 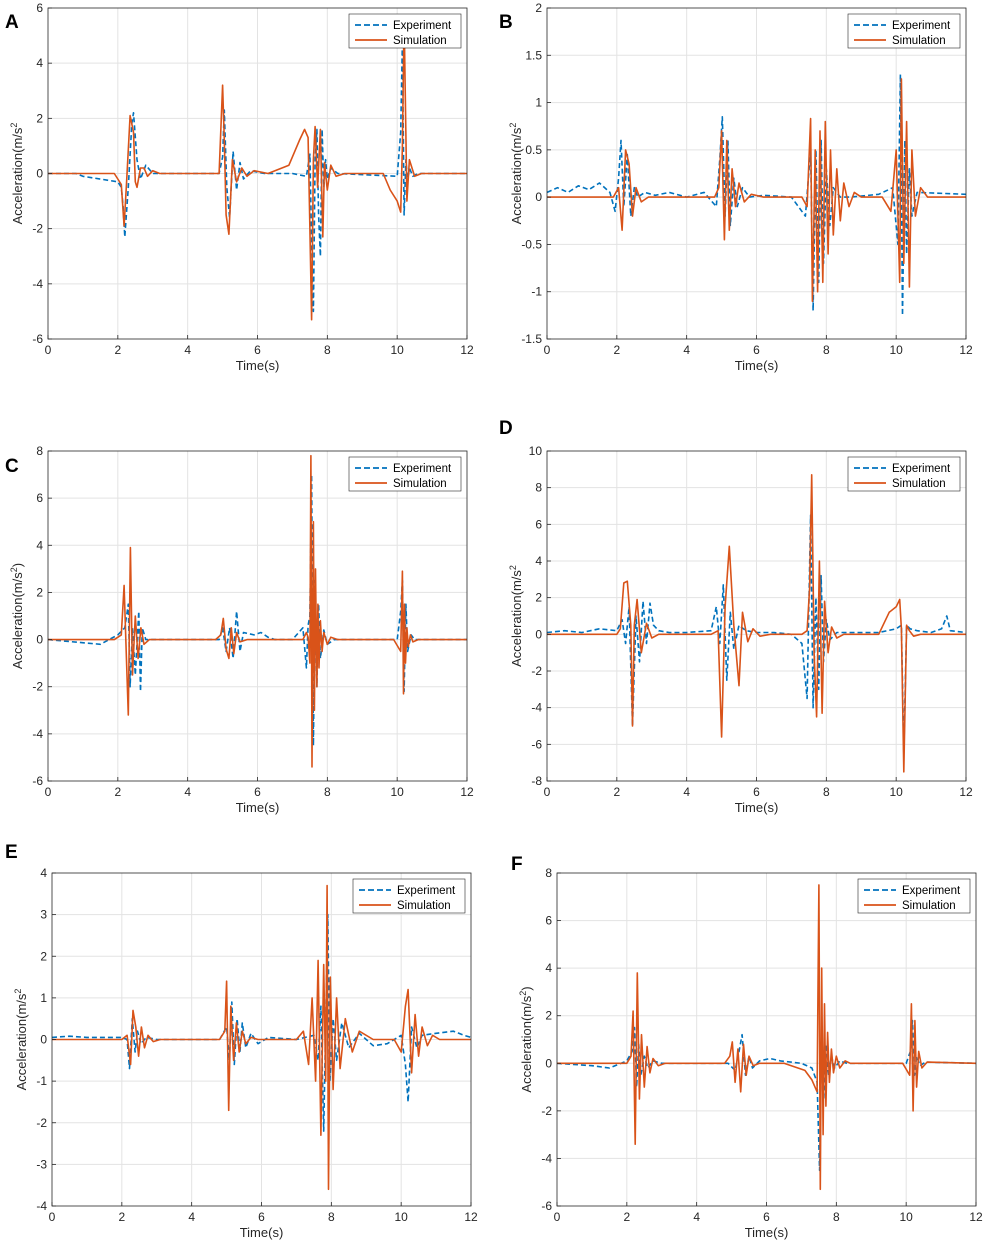 I want to click on y-tick-label: -0.5, so click(x=531, y=244).